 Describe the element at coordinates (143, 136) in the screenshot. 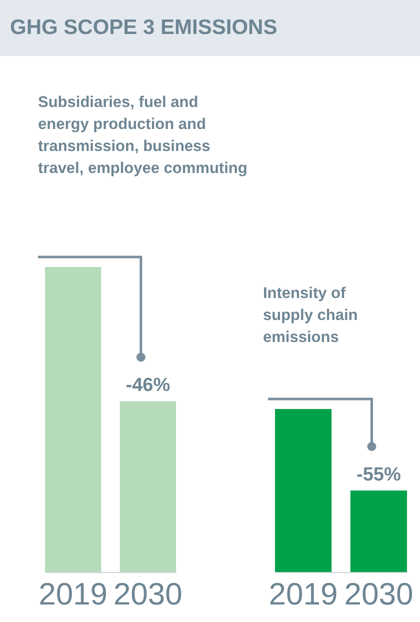

I see `chart-subtitle: Subsidiaries, fuel and energy production and transmission, business travel, employee commuting` at that location.